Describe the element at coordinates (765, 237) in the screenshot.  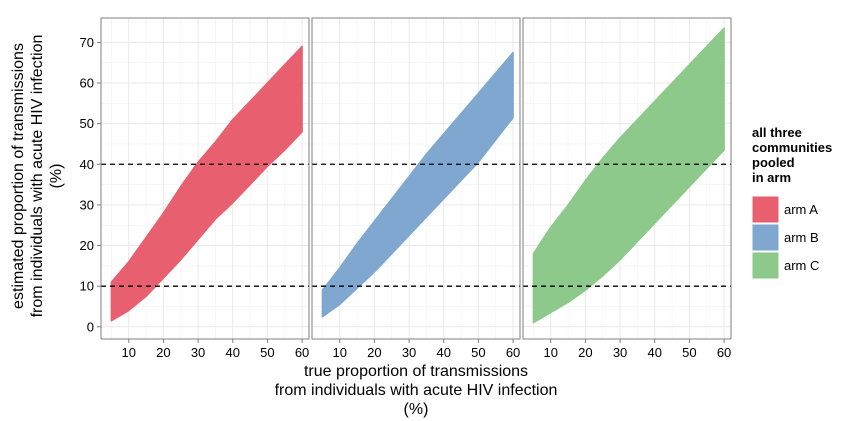
I see `legend-key-arm-B` at that location.